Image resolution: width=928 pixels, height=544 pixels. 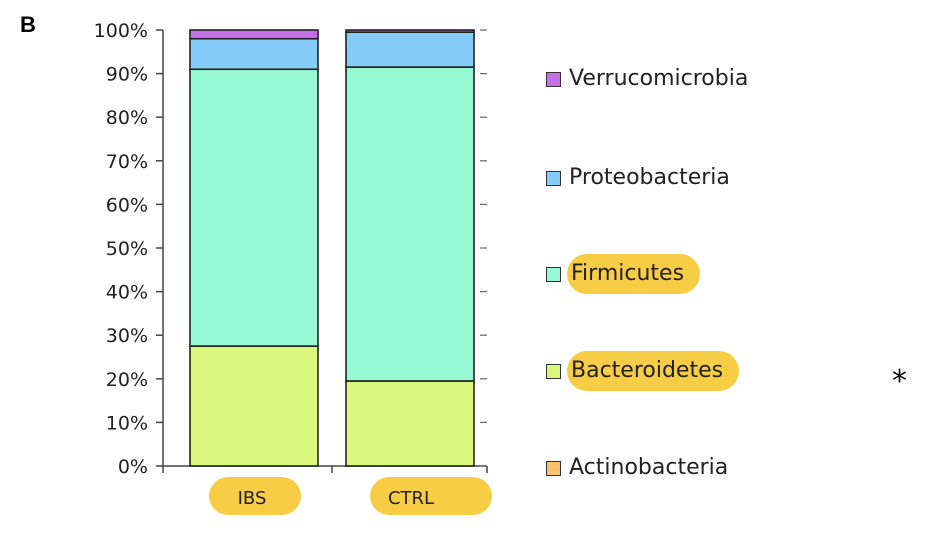 What do you see at coordinates (127, 423) in the screenshot?
I see `y-tick-label: 10%` at bounding box center [127, 423].